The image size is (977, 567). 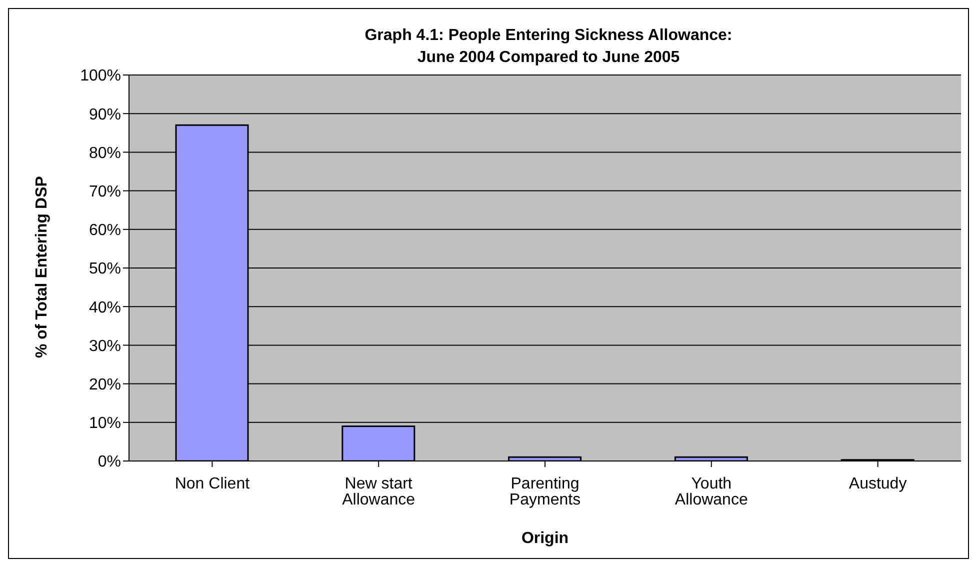 I want to click on y-tick-label: 50%, so click(x=104, y=269).